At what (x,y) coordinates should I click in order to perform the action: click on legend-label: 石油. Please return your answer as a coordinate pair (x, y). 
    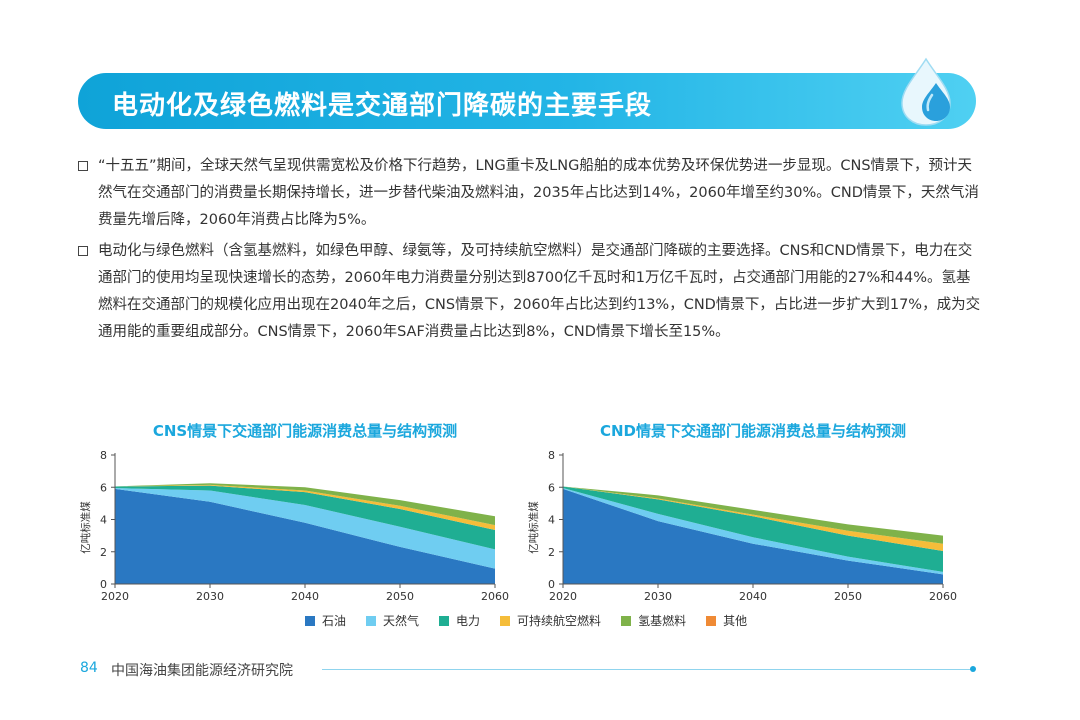
    Looking at the image, I should click on (334, 621).